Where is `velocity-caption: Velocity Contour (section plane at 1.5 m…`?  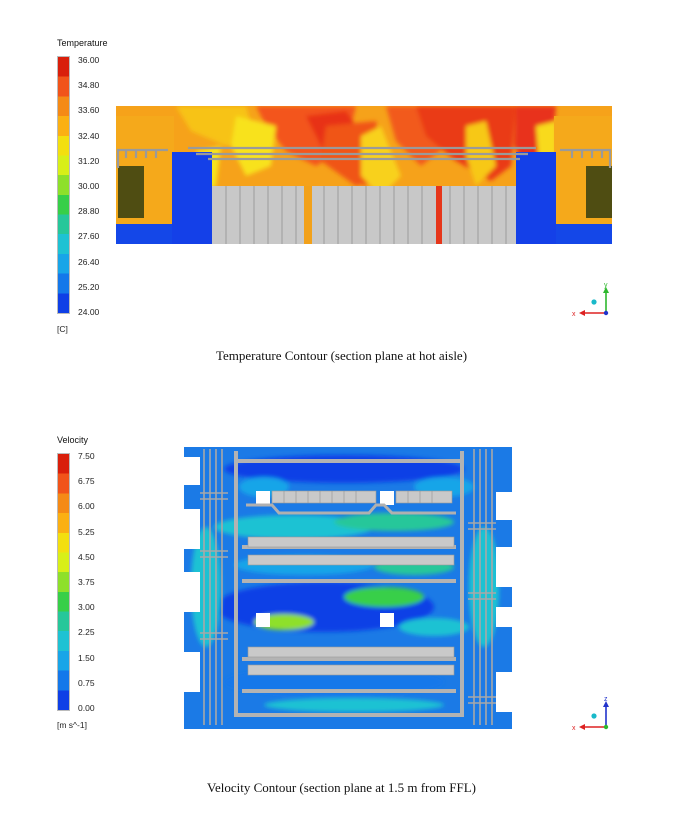
velocity-caption: Velocity Contour (section plane at 1.5 m… is located at coordinates (341, 787).